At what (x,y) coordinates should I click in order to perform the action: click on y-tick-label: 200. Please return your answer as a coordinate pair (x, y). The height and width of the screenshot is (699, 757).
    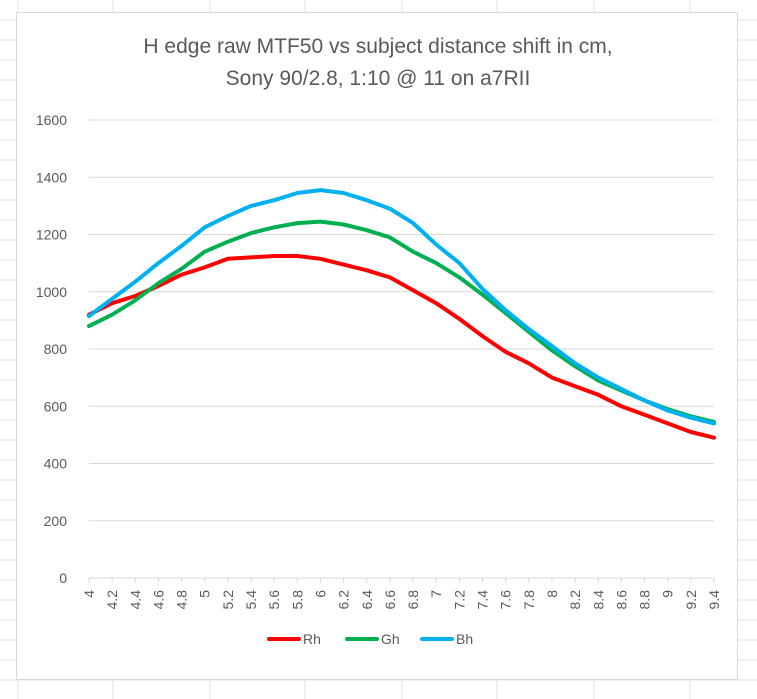
    Looking at the image, I should click on (56, 521).